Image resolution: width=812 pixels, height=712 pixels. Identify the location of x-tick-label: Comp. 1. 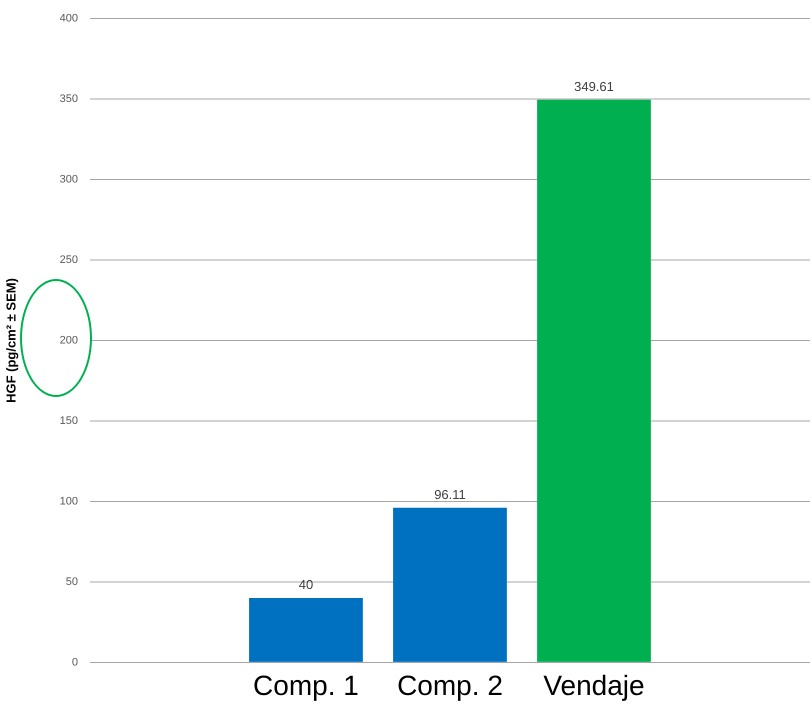
(306, 685).